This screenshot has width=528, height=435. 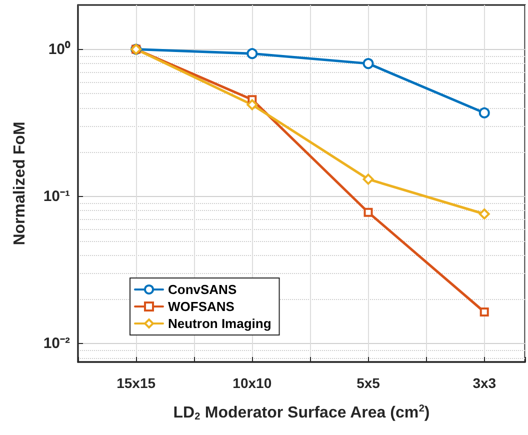 I want to click on y-tick-label: 10⁻¹, so click(x=56, y=196).